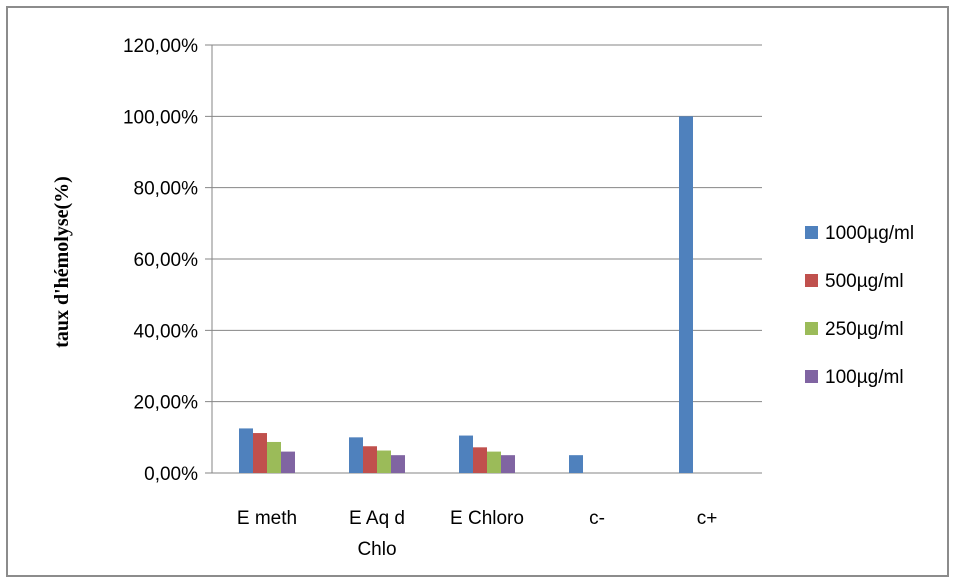 Image resolution: width=957 pixels, height=585 pixels. I want to click on x-category-label: c-, so click(597, 518).